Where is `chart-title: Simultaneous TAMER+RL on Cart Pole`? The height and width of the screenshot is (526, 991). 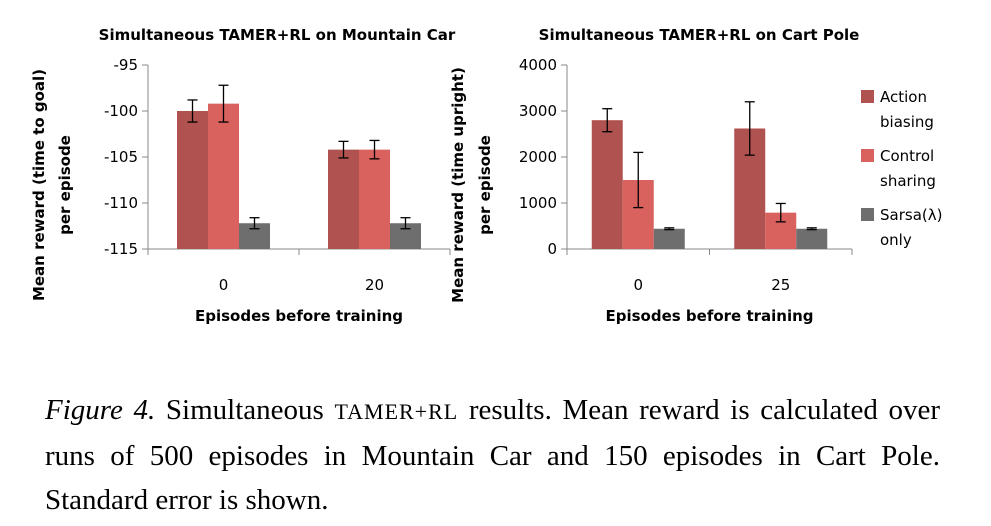 chart-title: Simultaneous TAMER+RL on Cart Pole is located at coordinates (699, 35).